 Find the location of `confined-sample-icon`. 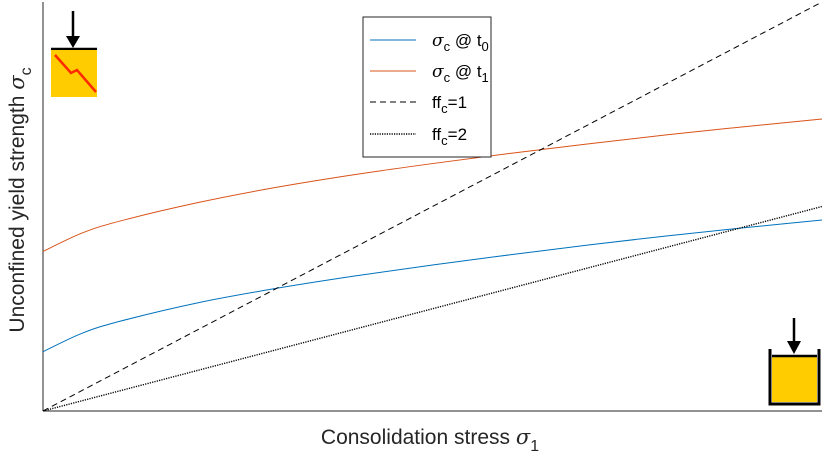

confined-sample-icon is located at coordinates (794, 362).